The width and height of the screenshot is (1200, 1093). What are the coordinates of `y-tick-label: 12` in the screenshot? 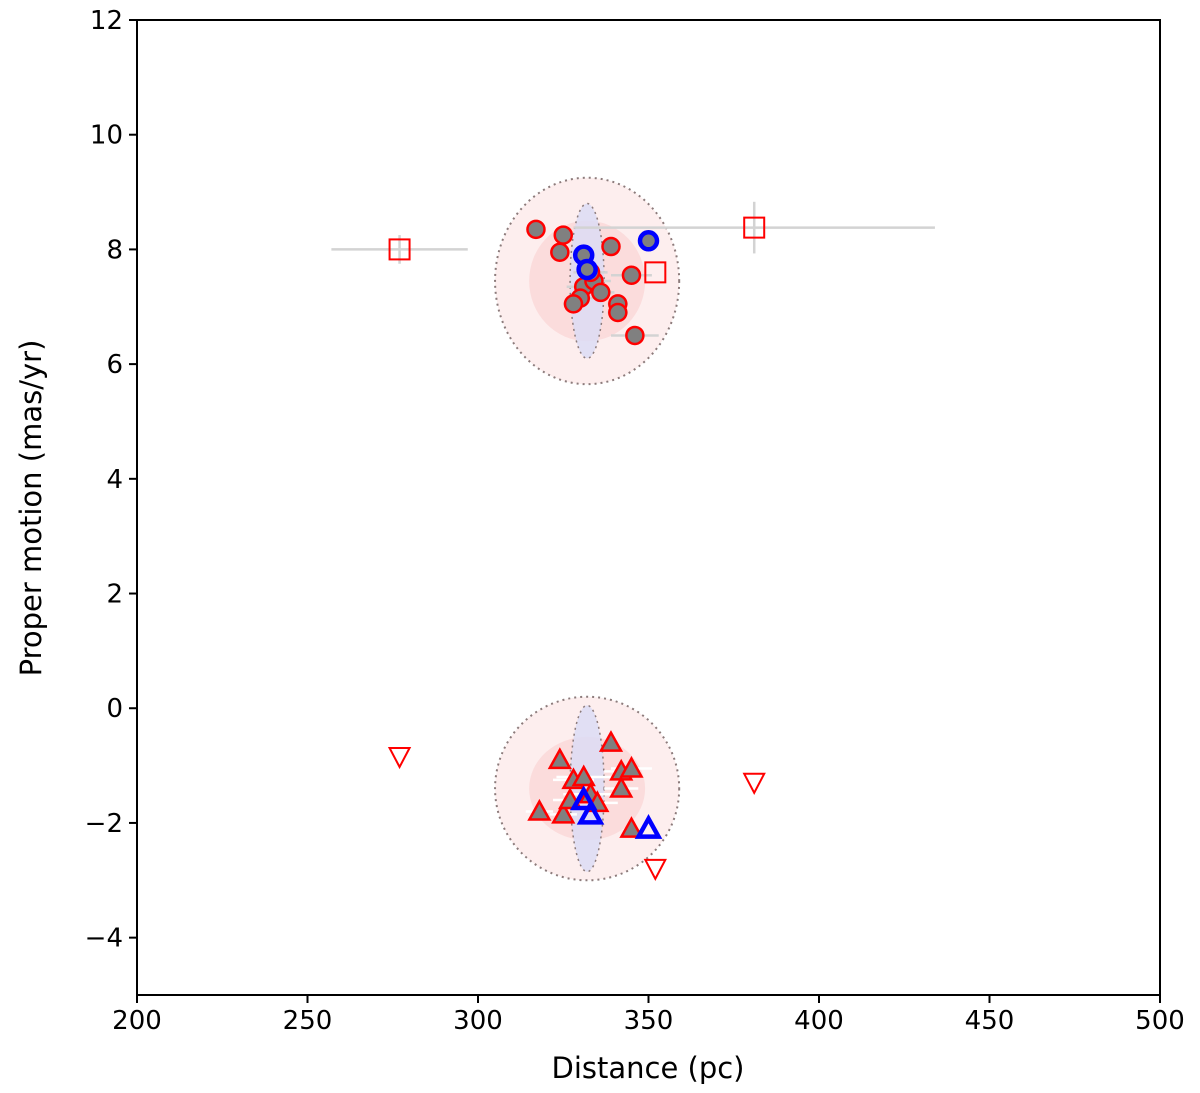 It's located at (106, 21).